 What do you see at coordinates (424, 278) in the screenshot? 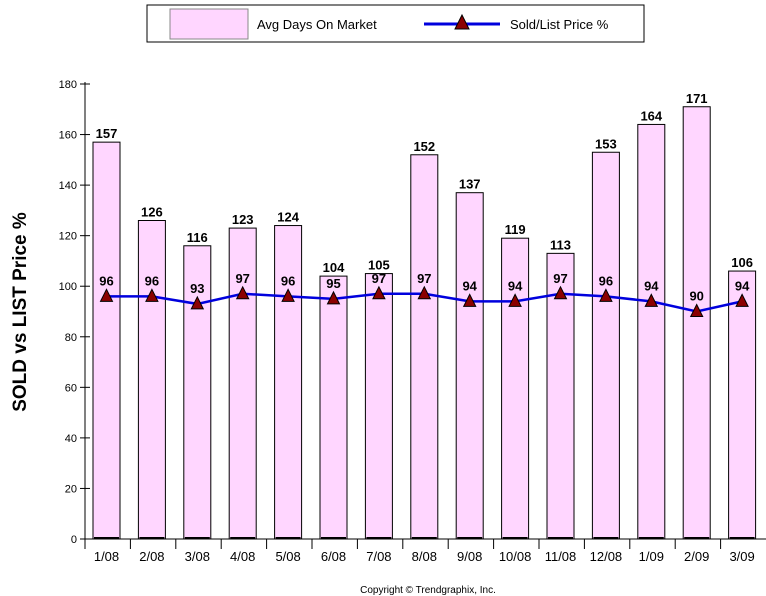
I see `line-value-8/08: 97` at bounding box center [424, 278].